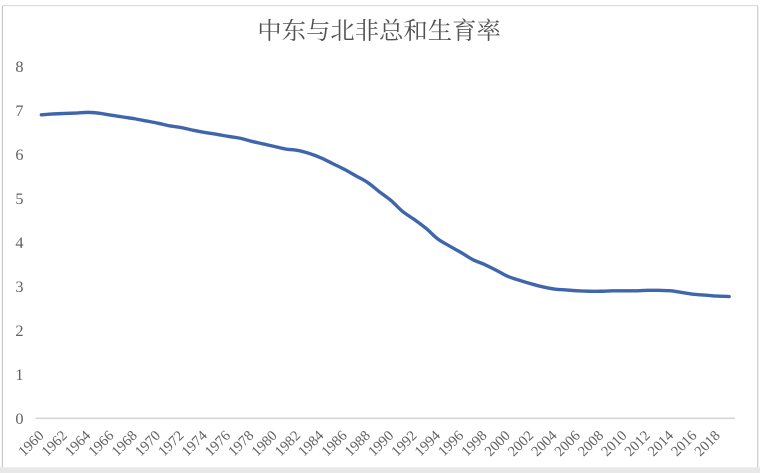 The height and width of the screenshot is (473, 760). I want to click on svg-text: 5, so click(19, 198).